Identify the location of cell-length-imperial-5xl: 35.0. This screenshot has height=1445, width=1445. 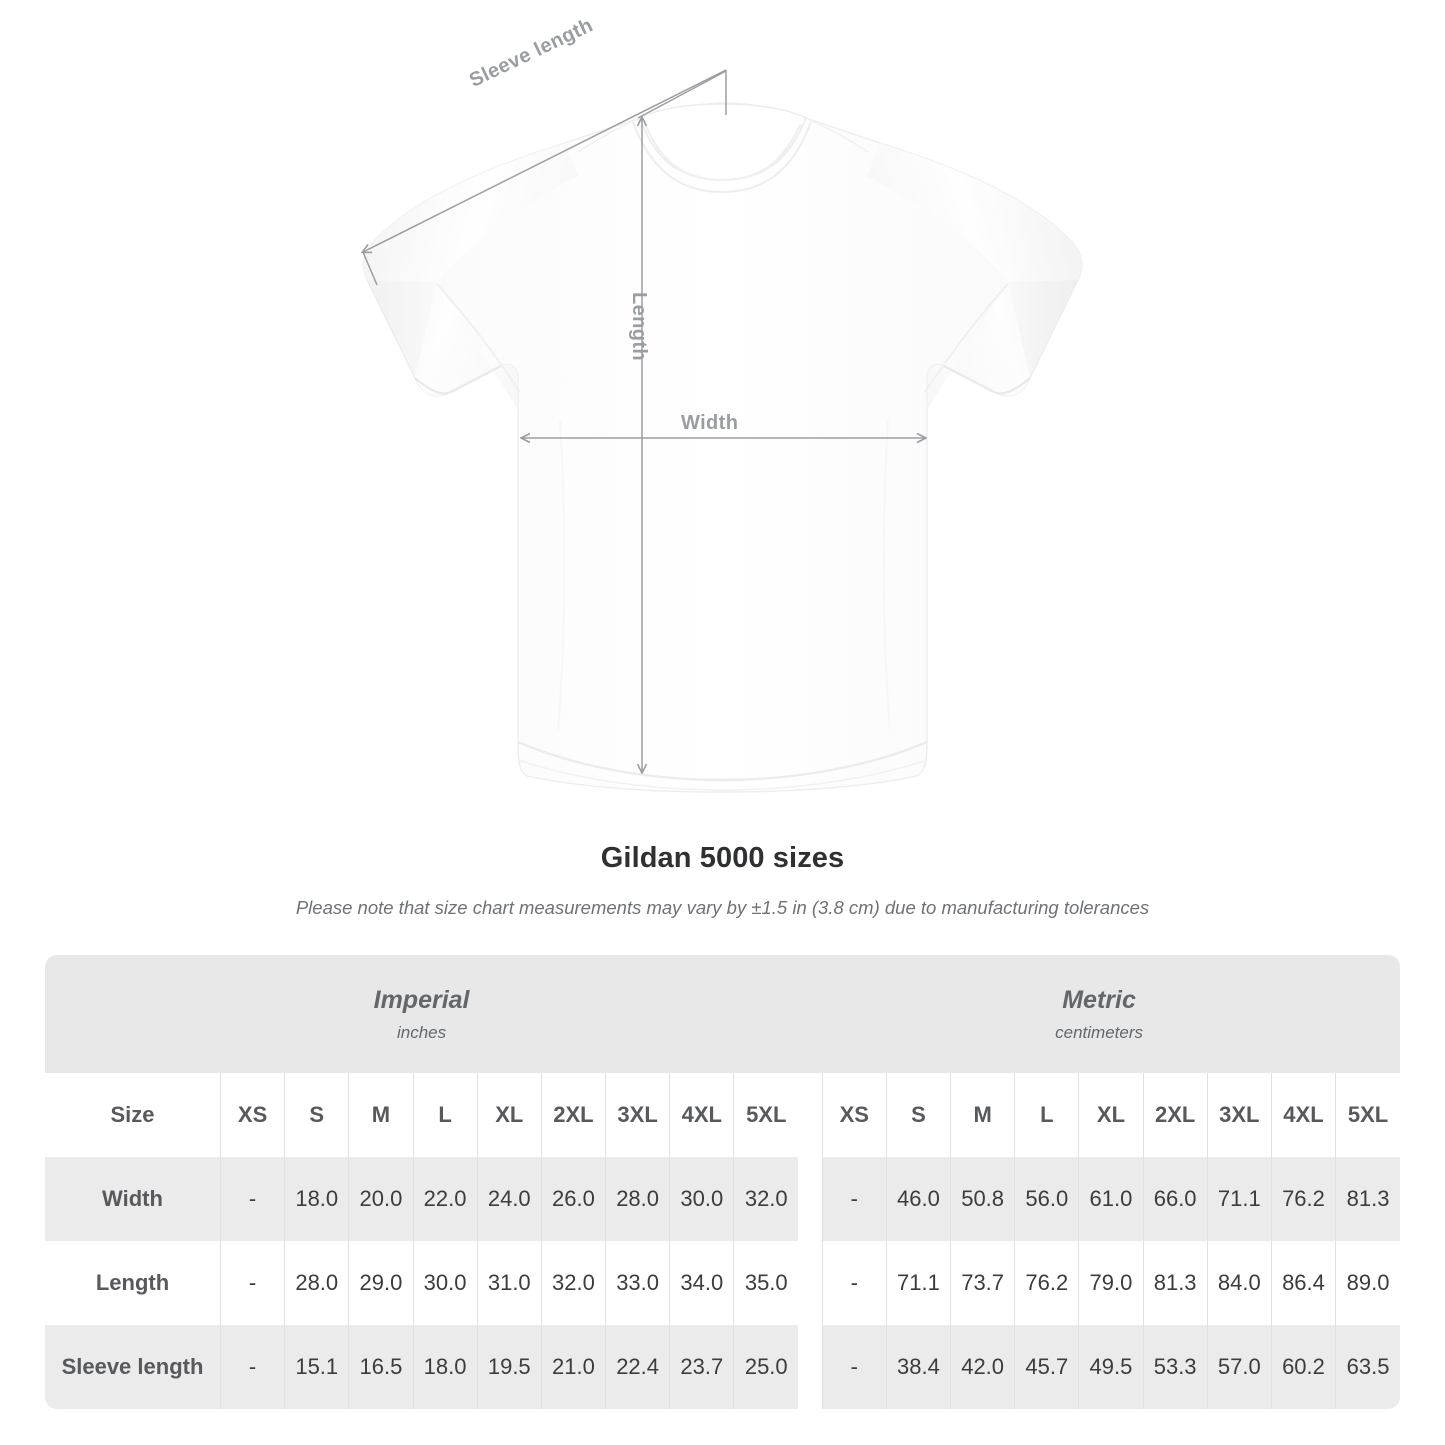
(766, 1283).